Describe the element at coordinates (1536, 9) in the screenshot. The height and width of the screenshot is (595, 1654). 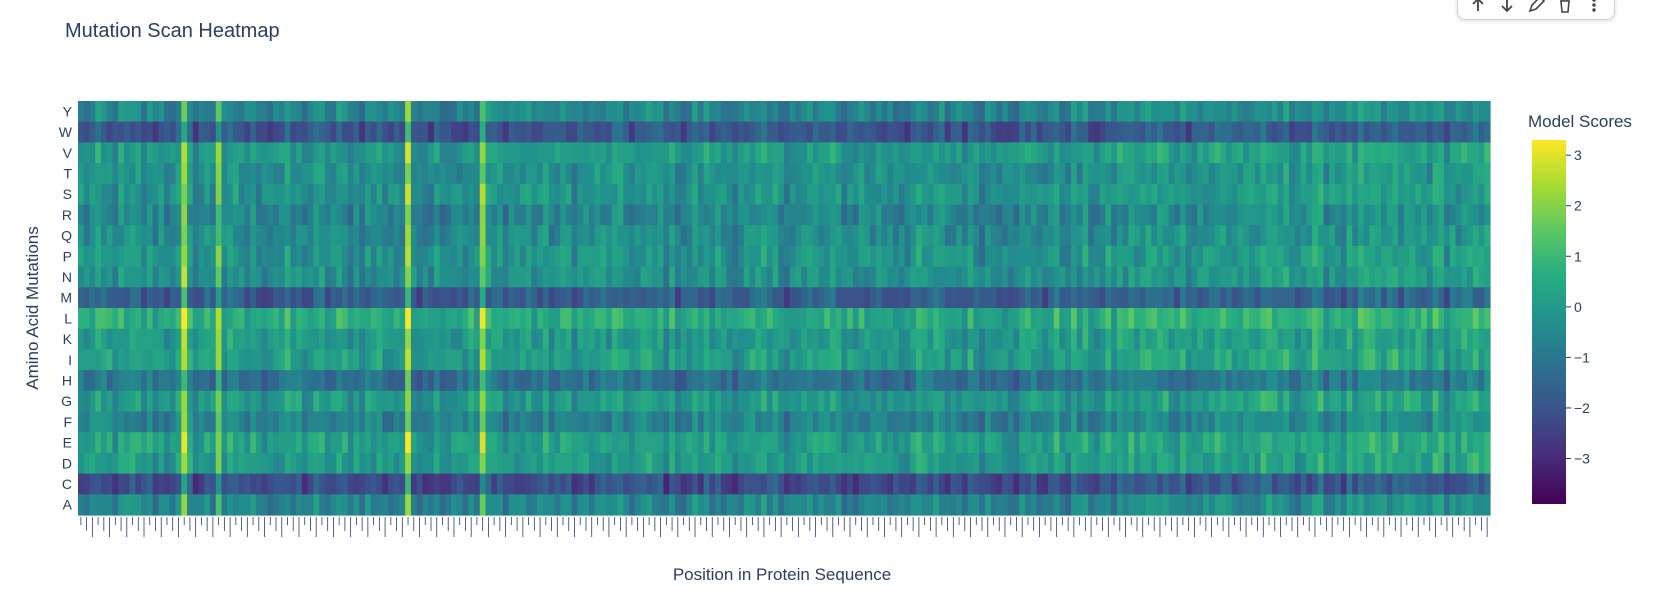
I see `pencil-icon` at that location.